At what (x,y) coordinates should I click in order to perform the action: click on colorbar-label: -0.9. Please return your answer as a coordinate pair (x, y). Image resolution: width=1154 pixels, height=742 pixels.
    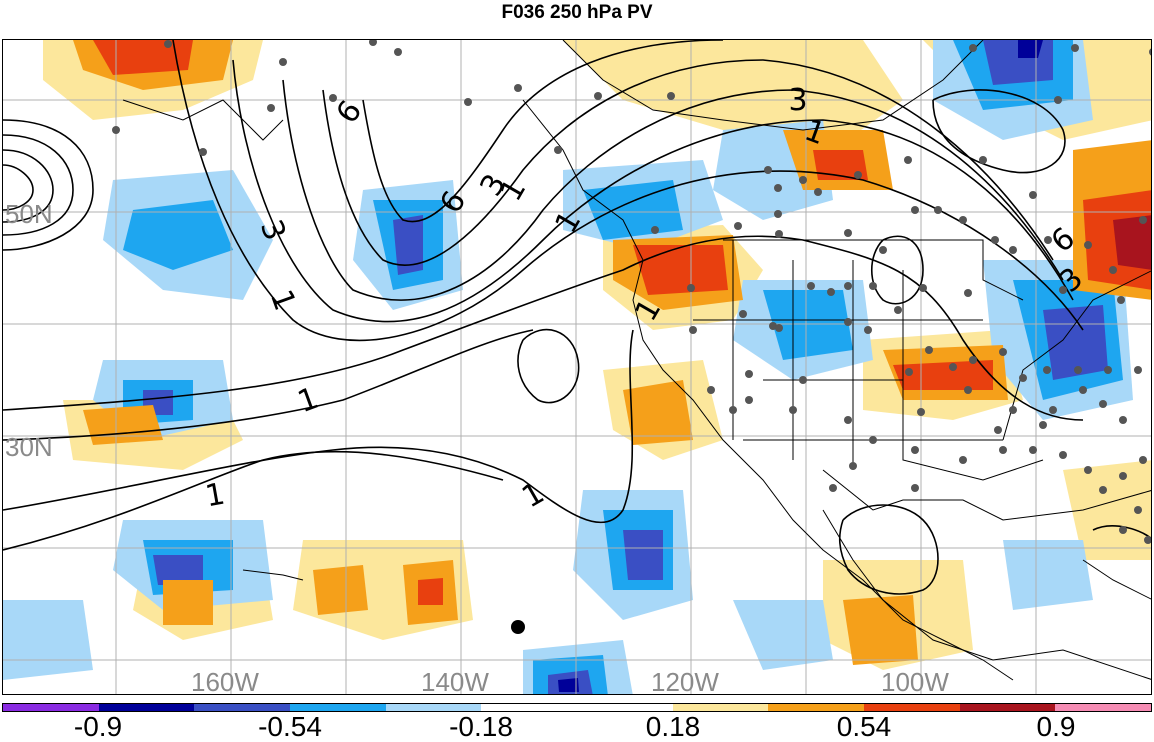
    Looking at the image, I should click on (98, 726).